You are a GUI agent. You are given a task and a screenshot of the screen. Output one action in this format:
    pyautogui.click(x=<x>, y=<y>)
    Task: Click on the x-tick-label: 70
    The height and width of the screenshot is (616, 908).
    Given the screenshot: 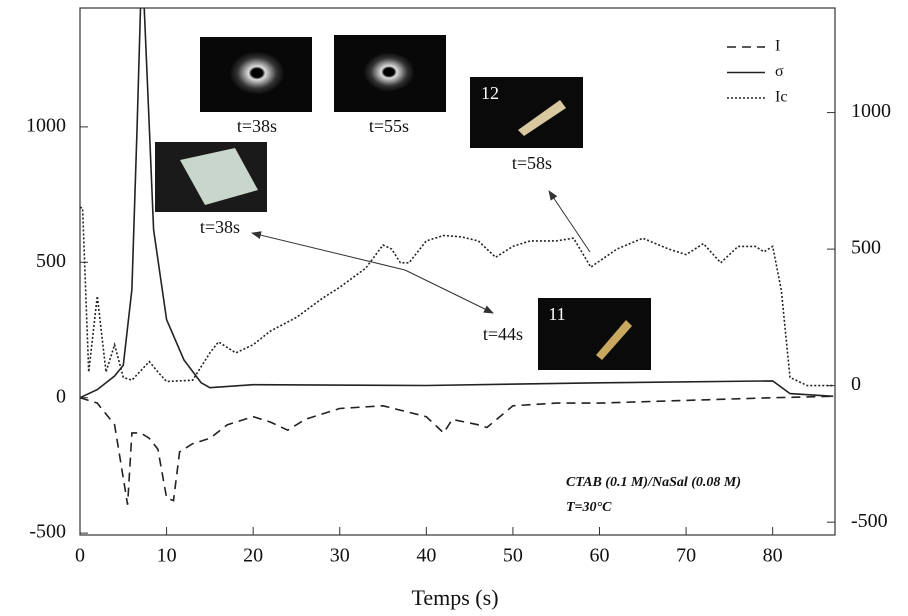 What is the action you would take?
    pyautogui.click(x=686, y=556)
    